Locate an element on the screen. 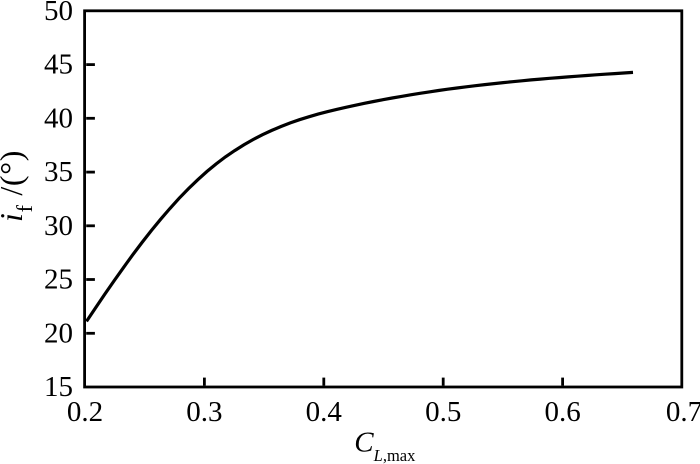  svg-text: 25 is located at coordinates (58, 280).